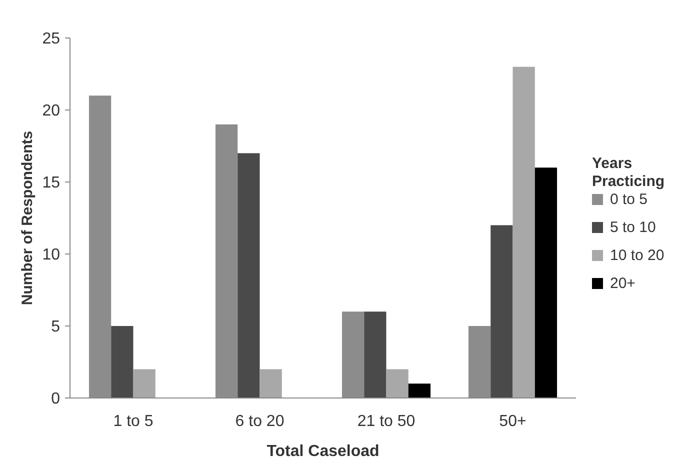  Describe the element at coordinates (259, 421) in the screenshot. I see `x-tick-label: 6 to 20` at that location.